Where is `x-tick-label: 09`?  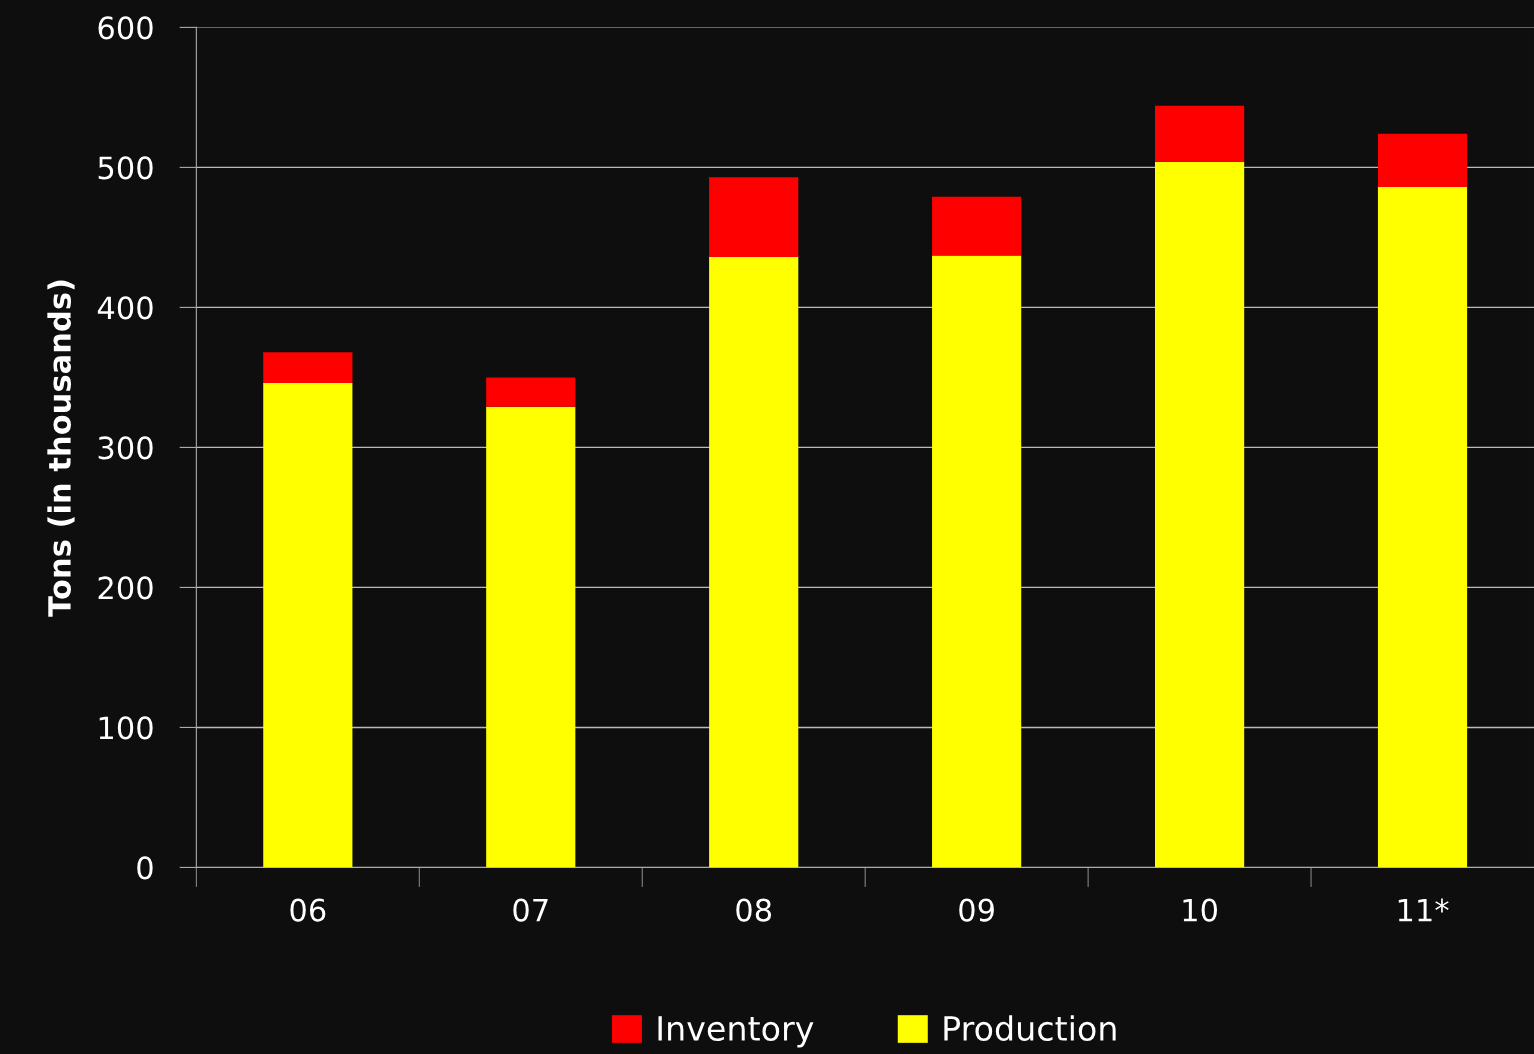
x-tick-label: 09 is located at coordinates (976, 910).